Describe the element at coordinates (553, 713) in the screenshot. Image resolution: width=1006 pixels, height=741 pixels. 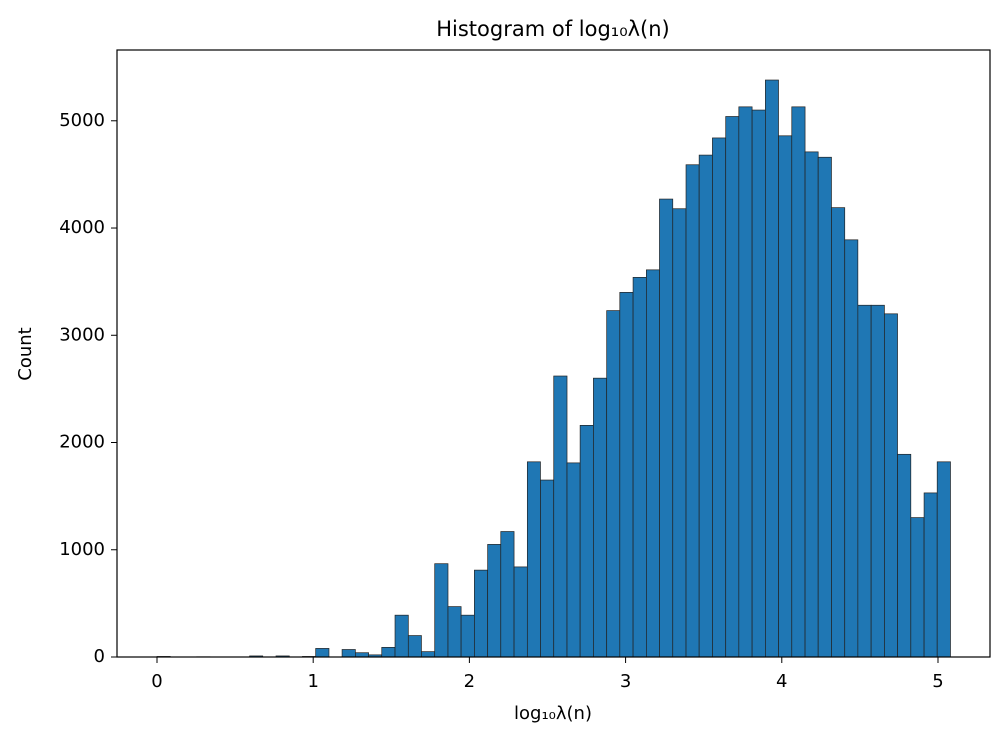
I see `x-axis-label: log₁₀λ(n)` at that location.